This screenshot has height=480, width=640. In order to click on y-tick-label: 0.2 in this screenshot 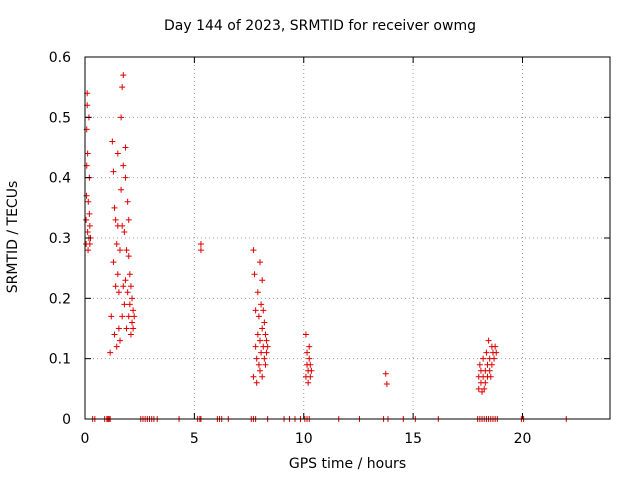, I will do `click(60, 299)`.